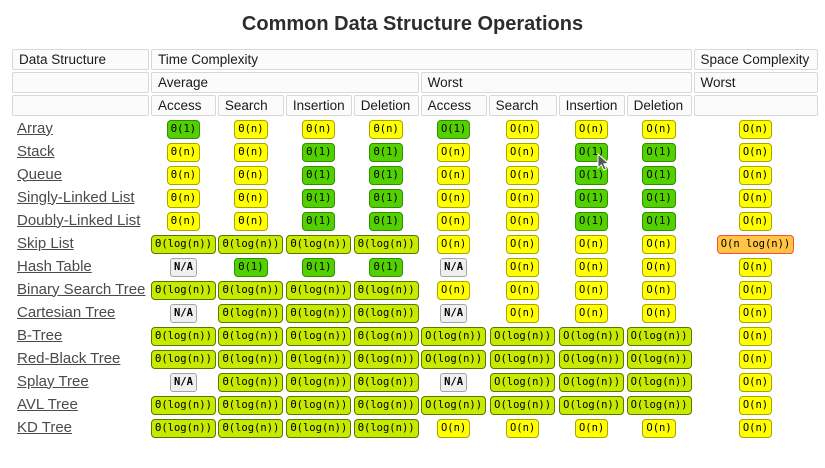 This screenshot has width=825, height=468. I want to click on data-structure-link: Red-Black Tree, so click(69, 358).